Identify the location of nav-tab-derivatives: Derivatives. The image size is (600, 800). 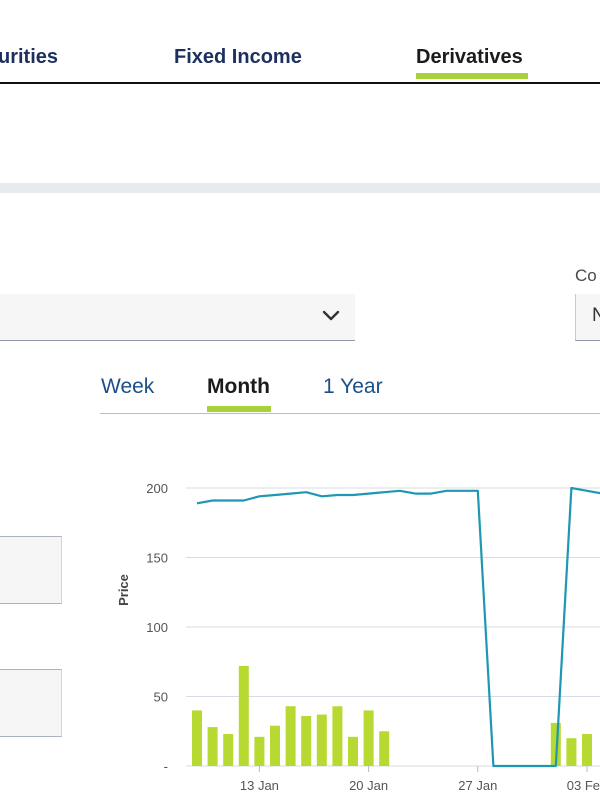
(469, 57).